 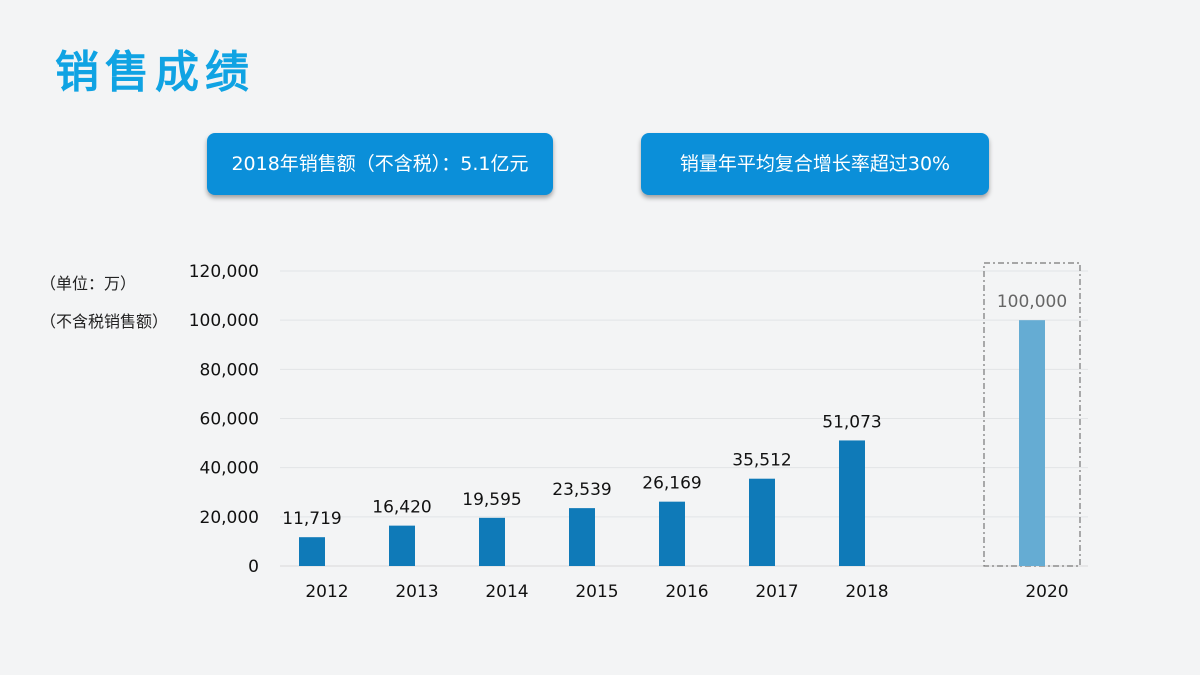 What do you see at coordinates (506, 592) in the screenshot?
I see `x-tick-label-2014: 2014` at bounding box center [506, 592].